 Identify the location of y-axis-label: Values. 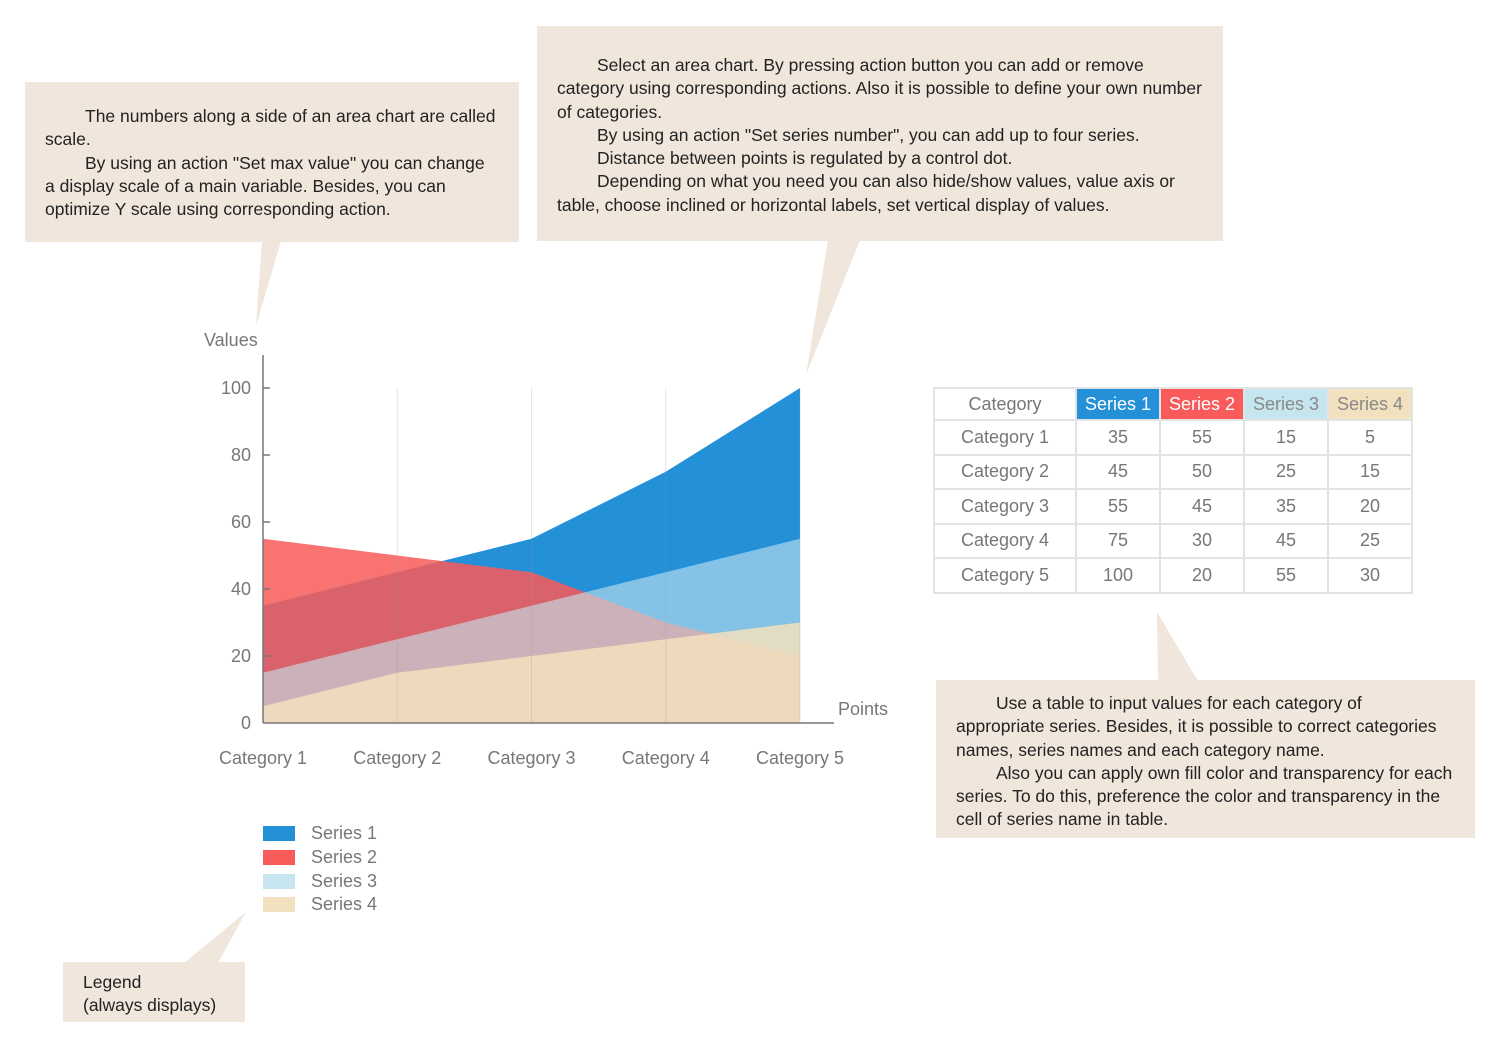
(231, 340).